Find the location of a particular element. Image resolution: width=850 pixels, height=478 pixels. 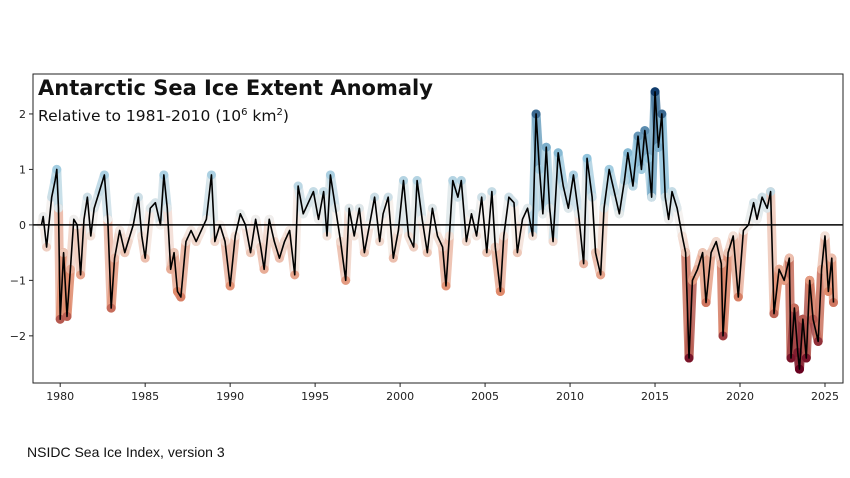

x-axis: 1980 1985 1990 1995 2000 2005 2010 2015 2020 2025 is located at coordinates (442, 393).